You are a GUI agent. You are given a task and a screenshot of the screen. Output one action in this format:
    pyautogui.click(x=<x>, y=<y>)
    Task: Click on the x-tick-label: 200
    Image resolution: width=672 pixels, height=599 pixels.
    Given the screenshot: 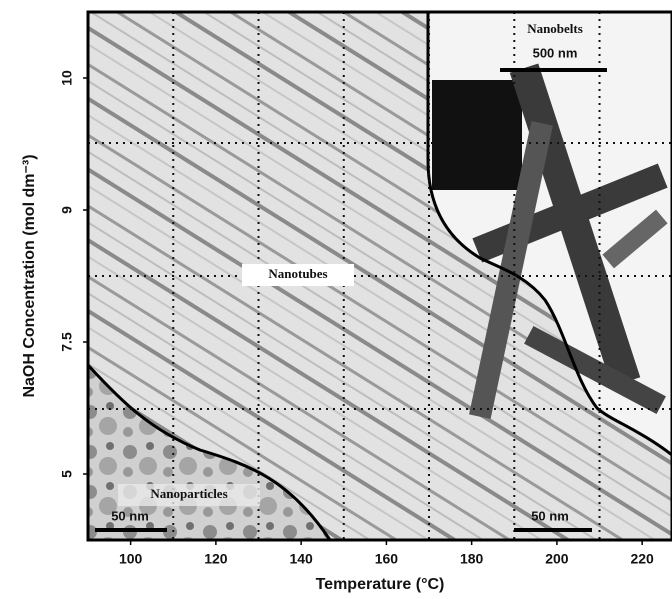 What is the action you would take?
    pyautogui.click(x=557, y=559)
    